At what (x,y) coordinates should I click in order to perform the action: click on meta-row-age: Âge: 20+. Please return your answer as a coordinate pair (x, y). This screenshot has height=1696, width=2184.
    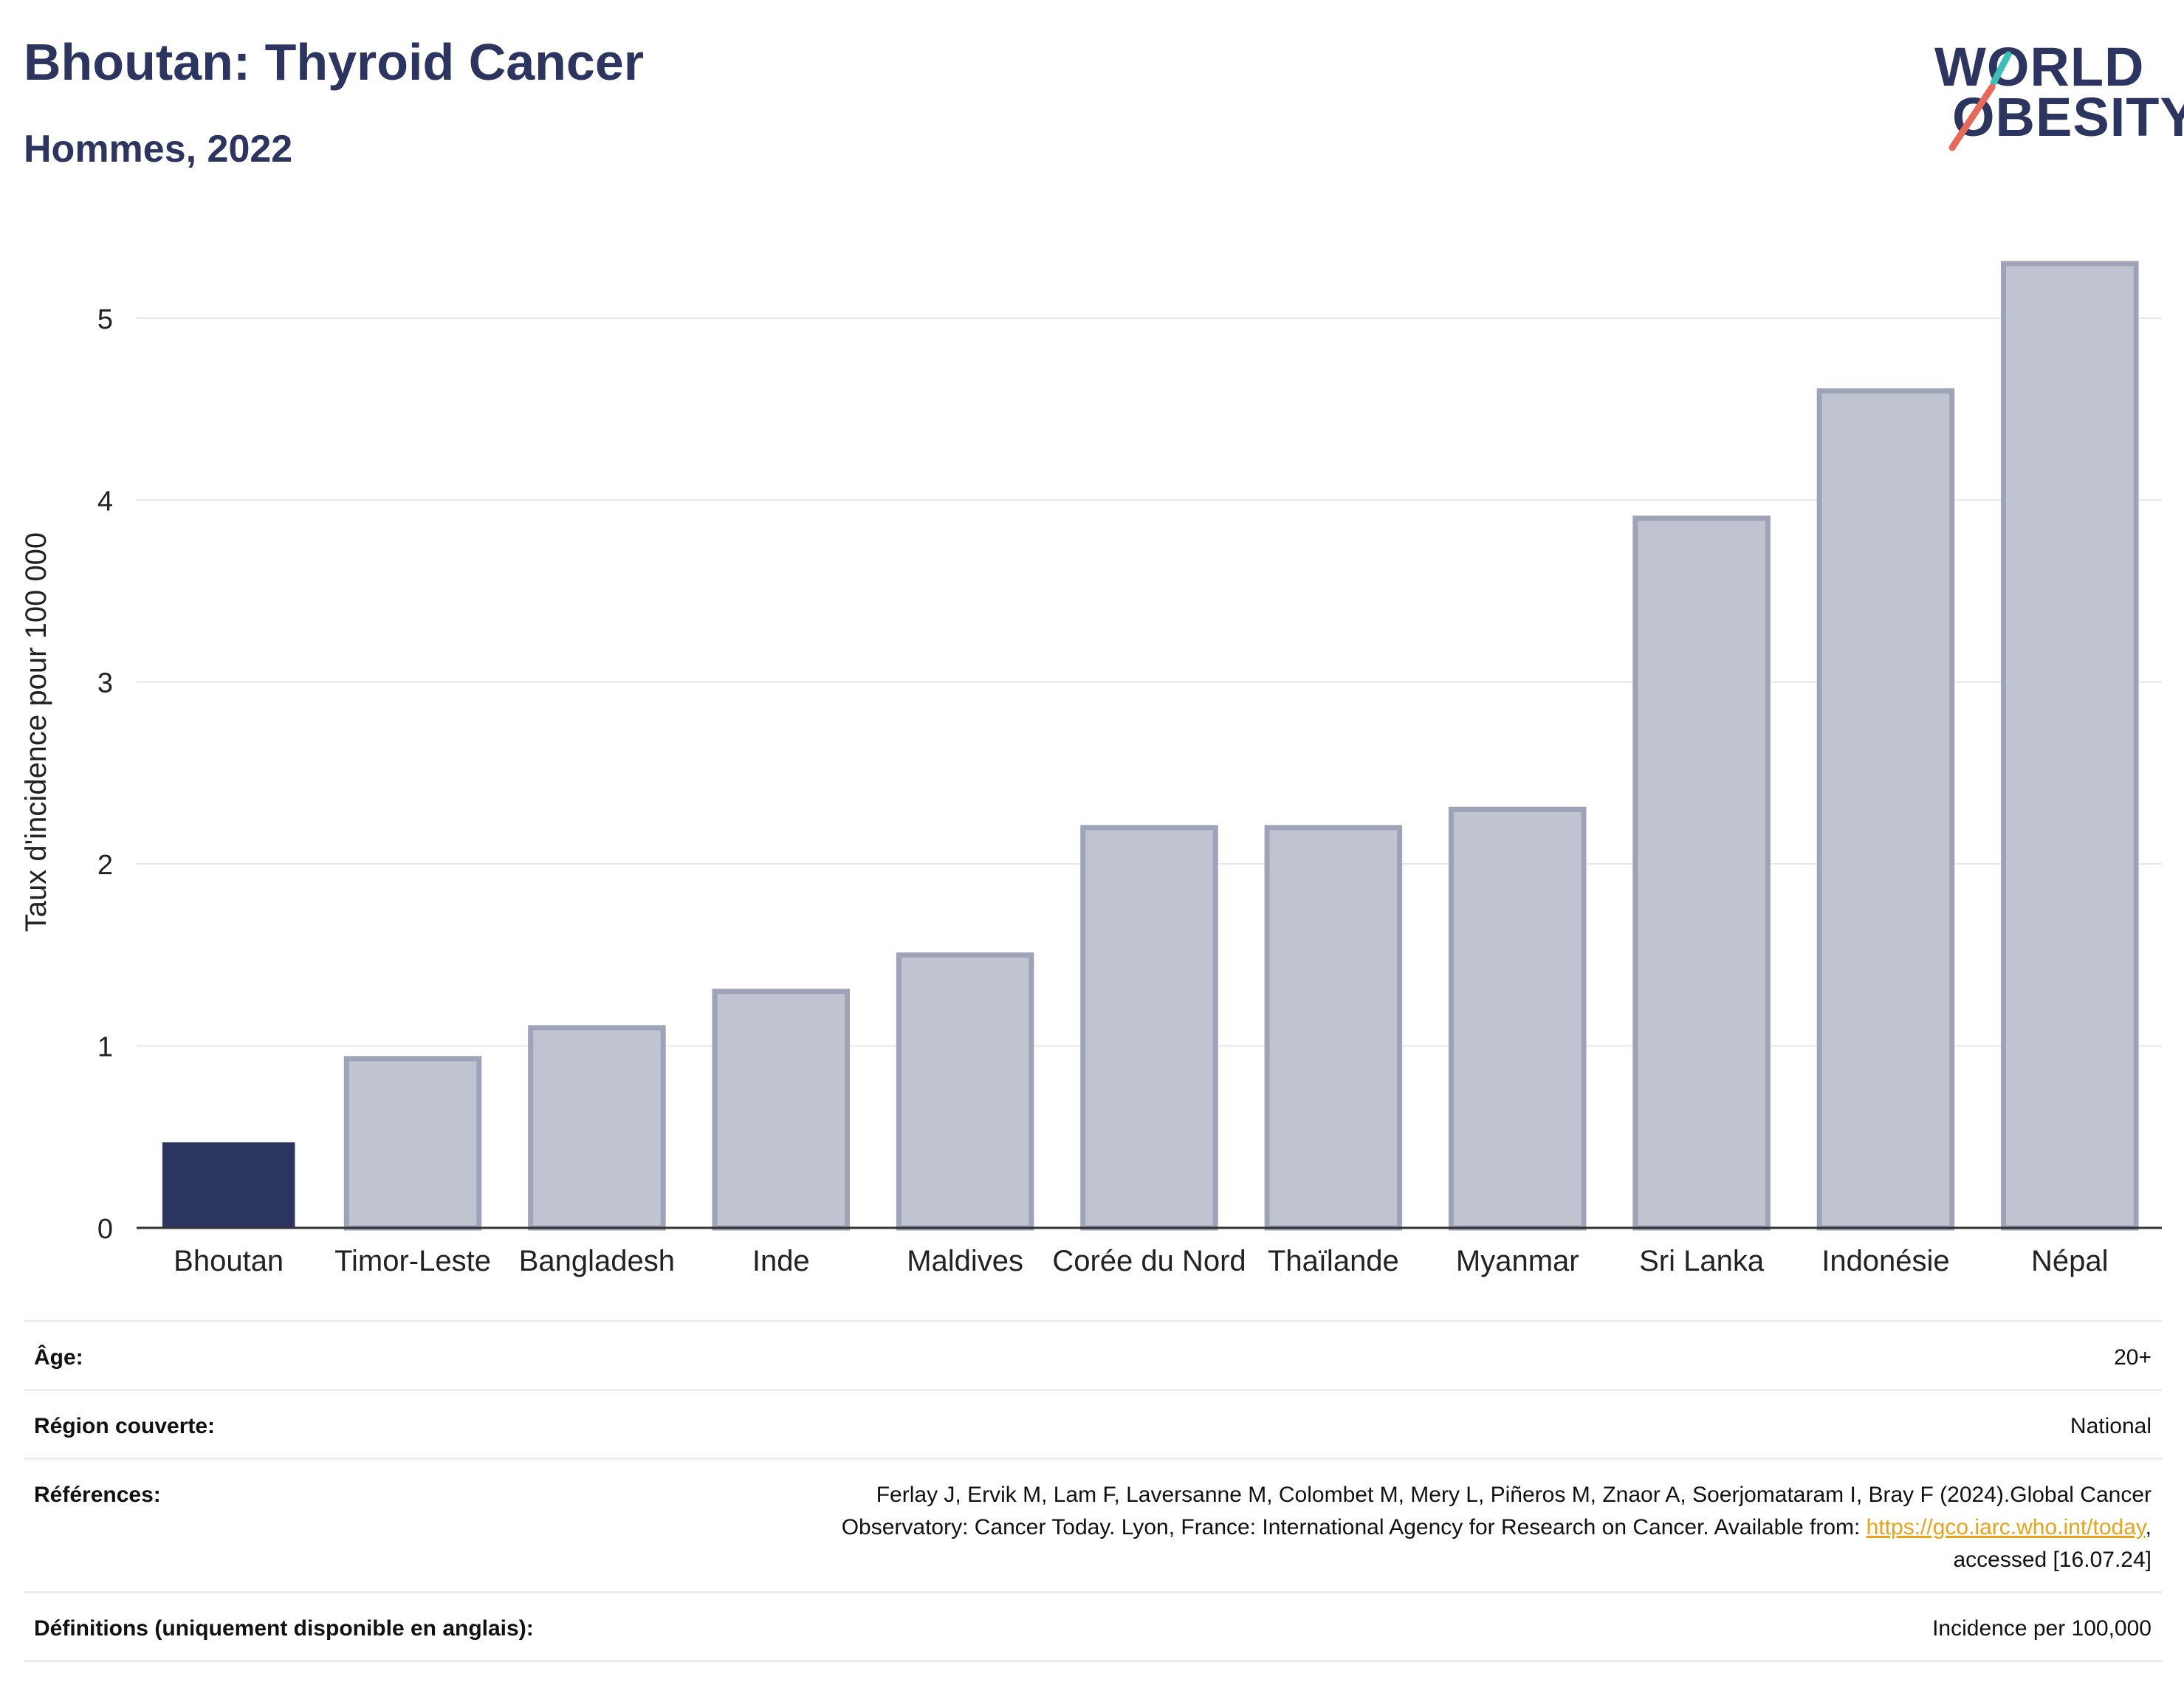
    Looking at the image, I should click on (1093, 1354).